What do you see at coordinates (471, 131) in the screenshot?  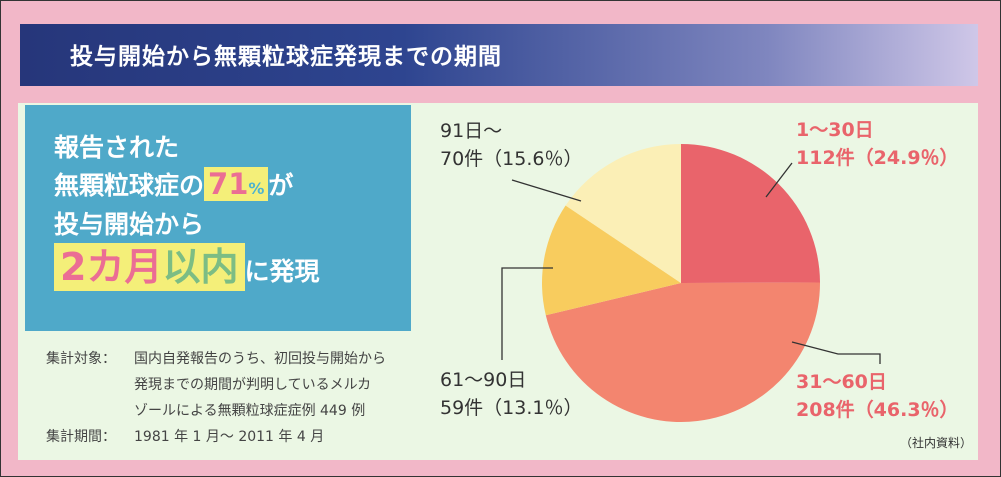 I see `label-91-range: 91日～` at bounding box center [471, 131].